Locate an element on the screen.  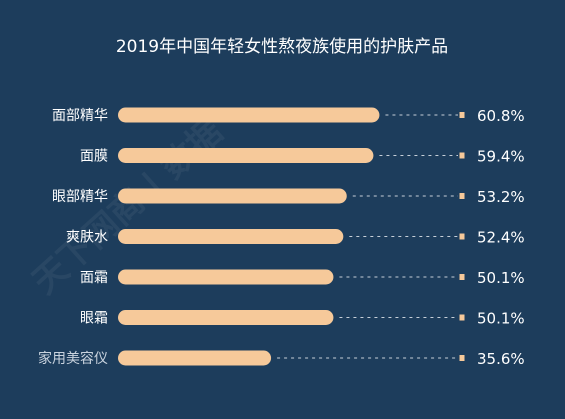
category-label: 家用美容仪 is located at coordinates (73, 358).